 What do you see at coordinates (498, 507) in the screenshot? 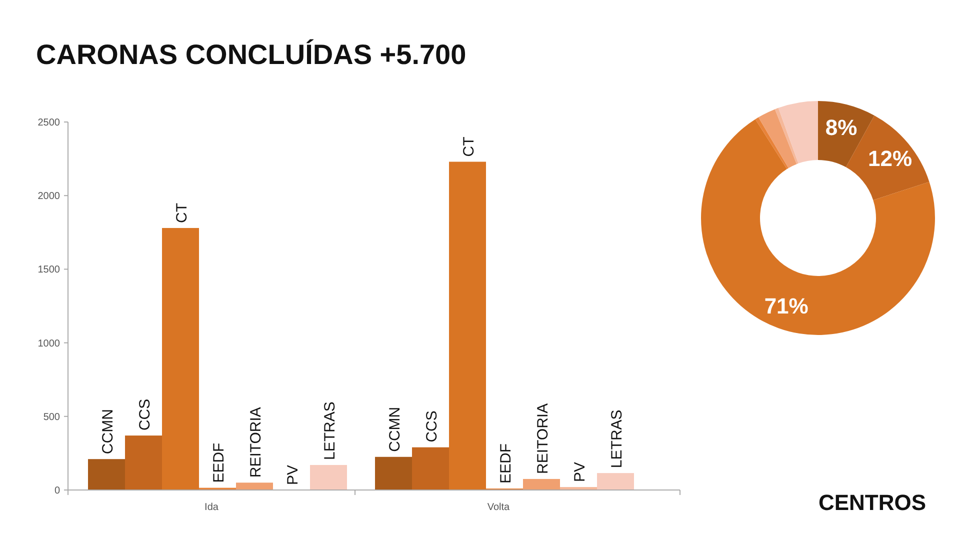
I see `x-tick-label: Volta` at bounding box center [498, 507].